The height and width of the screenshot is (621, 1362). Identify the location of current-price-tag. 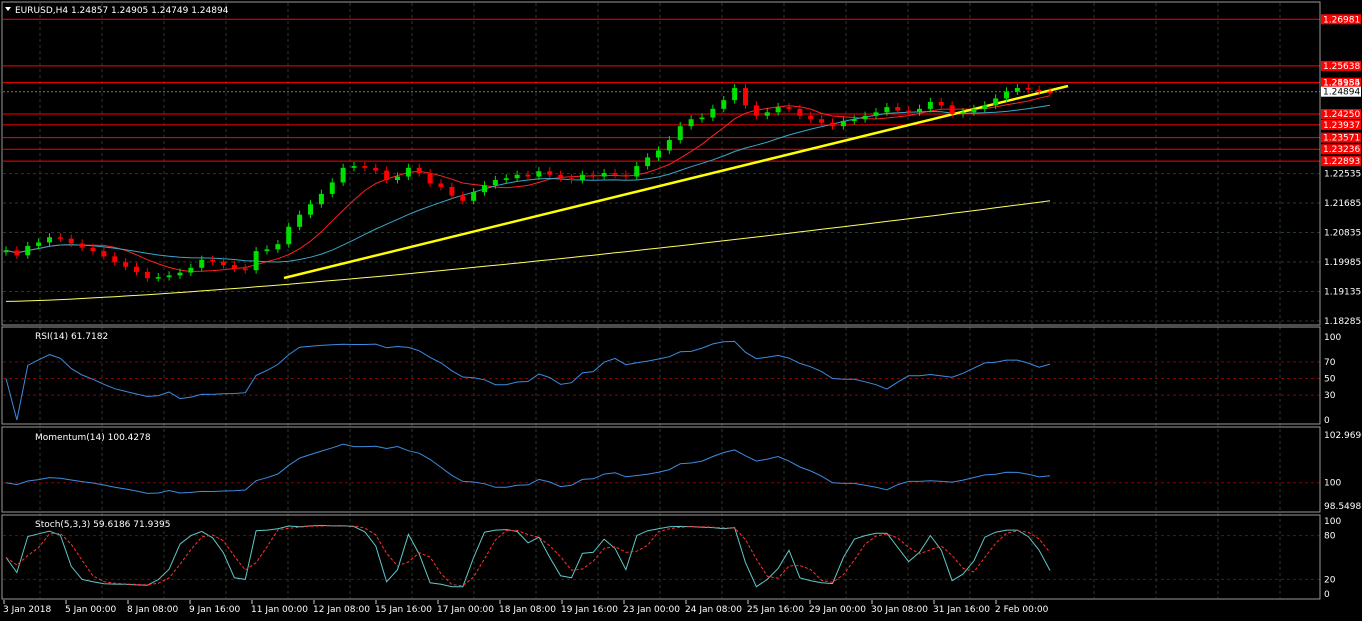
(1341, 91).